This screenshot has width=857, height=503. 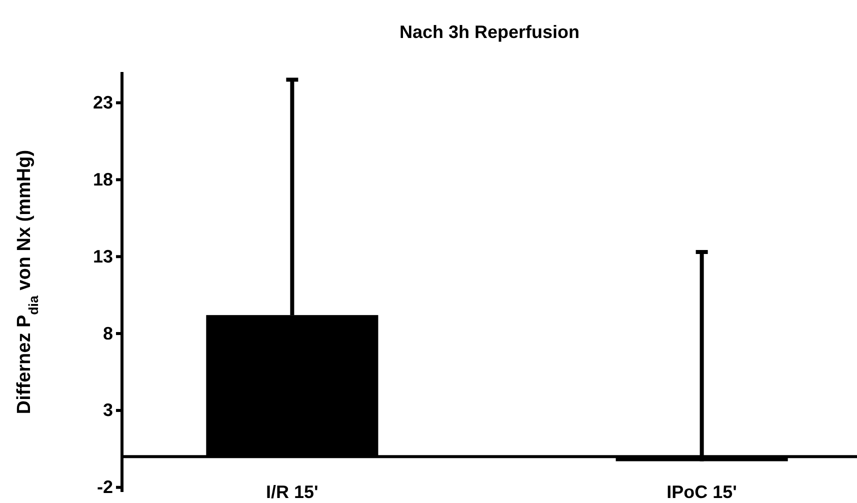 What do you see at coordinates (489, 32) in the screenshot?
I see `chart-title: Nach 3h Reperfusion` at bounding box center [489, 32].